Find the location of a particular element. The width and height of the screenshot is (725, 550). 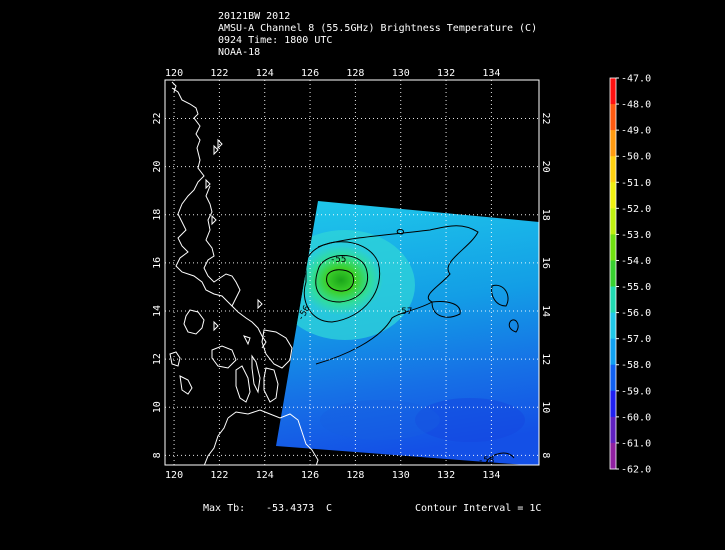

colorbar-label: -48.0 is located at coordinates (636, 105).